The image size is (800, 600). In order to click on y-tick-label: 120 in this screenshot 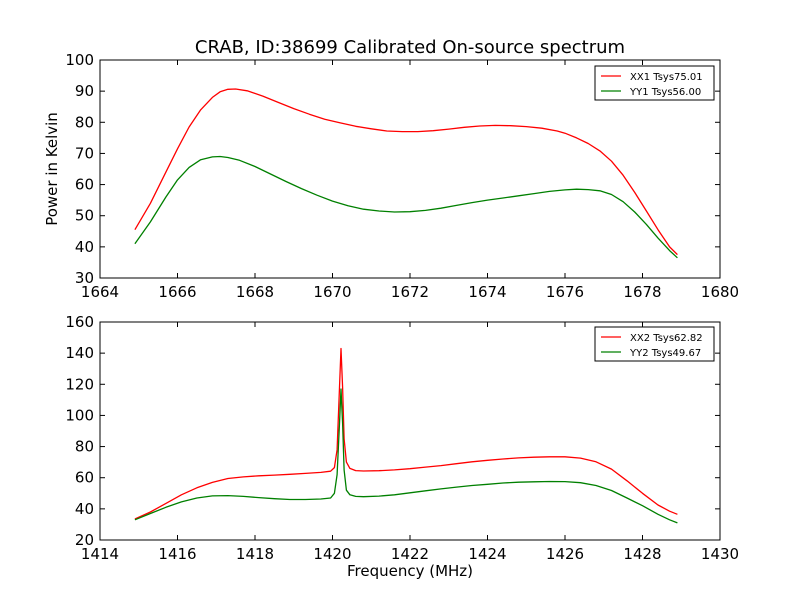, I will do `click(79, 384)`.